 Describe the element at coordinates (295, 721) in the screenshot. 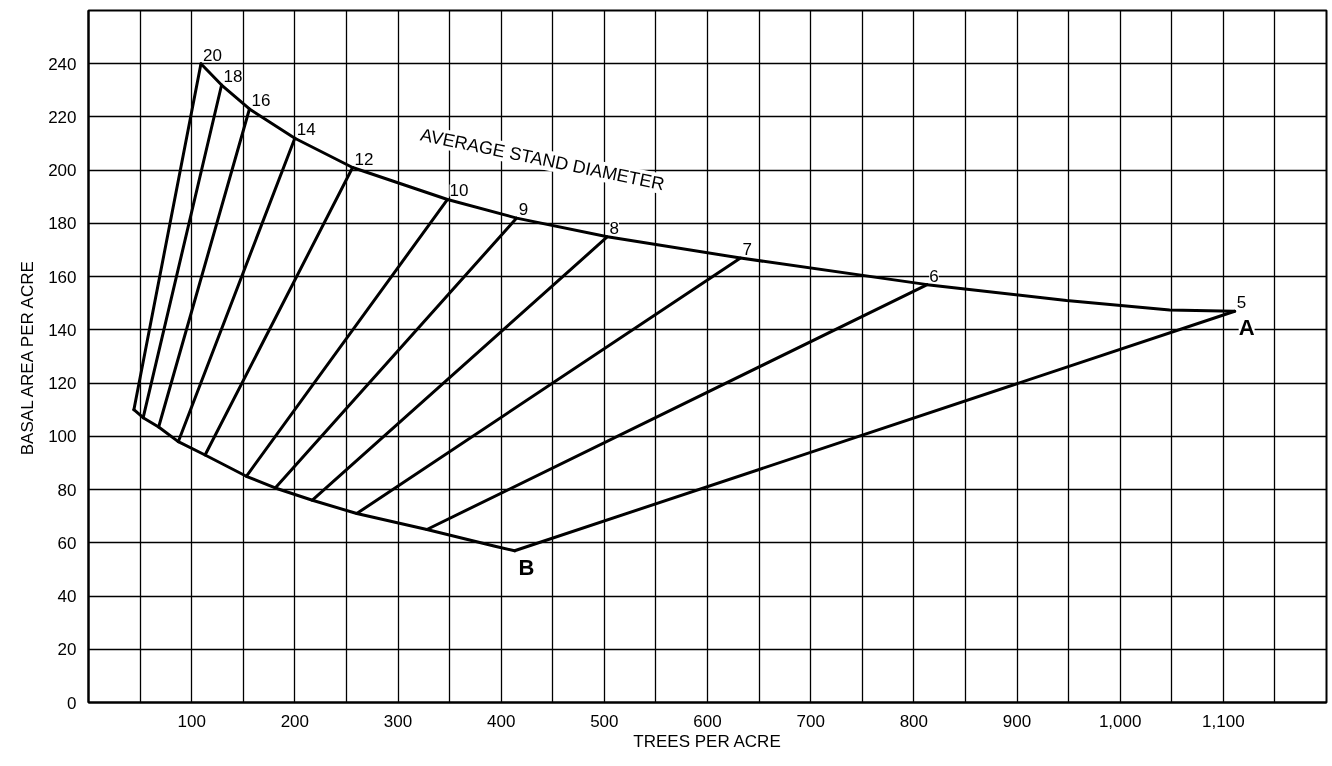

I see `x-tick-label: 200` at that location.